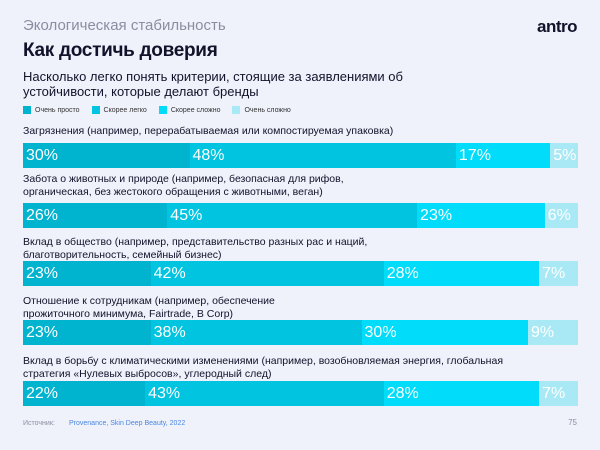 This screenshot has height=450, width=600. Describe the element at coordinates (57, 110) in the screenshot. I see `legend-label: Очень просто` at that location.